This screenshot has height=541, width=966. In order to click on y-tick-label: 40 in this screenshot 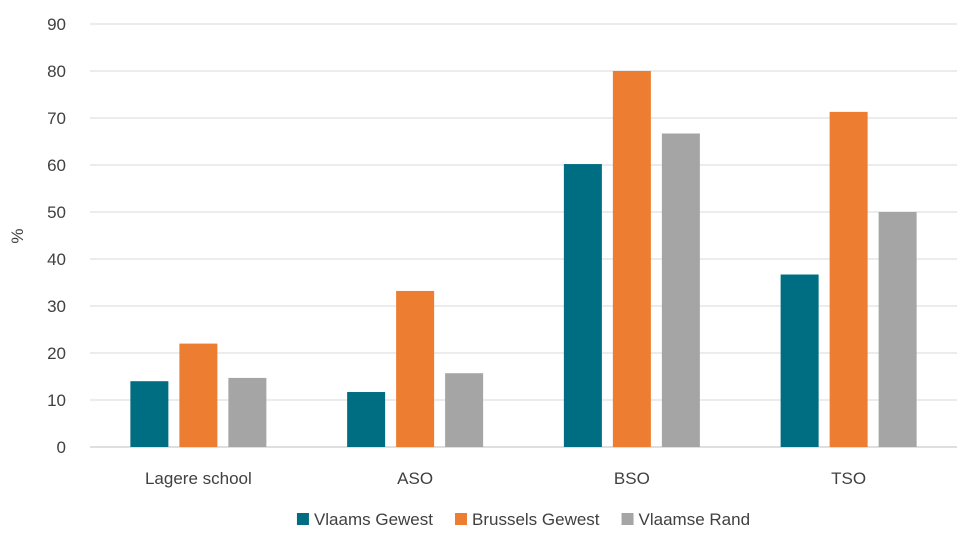, I will do `click(56, 259)`.